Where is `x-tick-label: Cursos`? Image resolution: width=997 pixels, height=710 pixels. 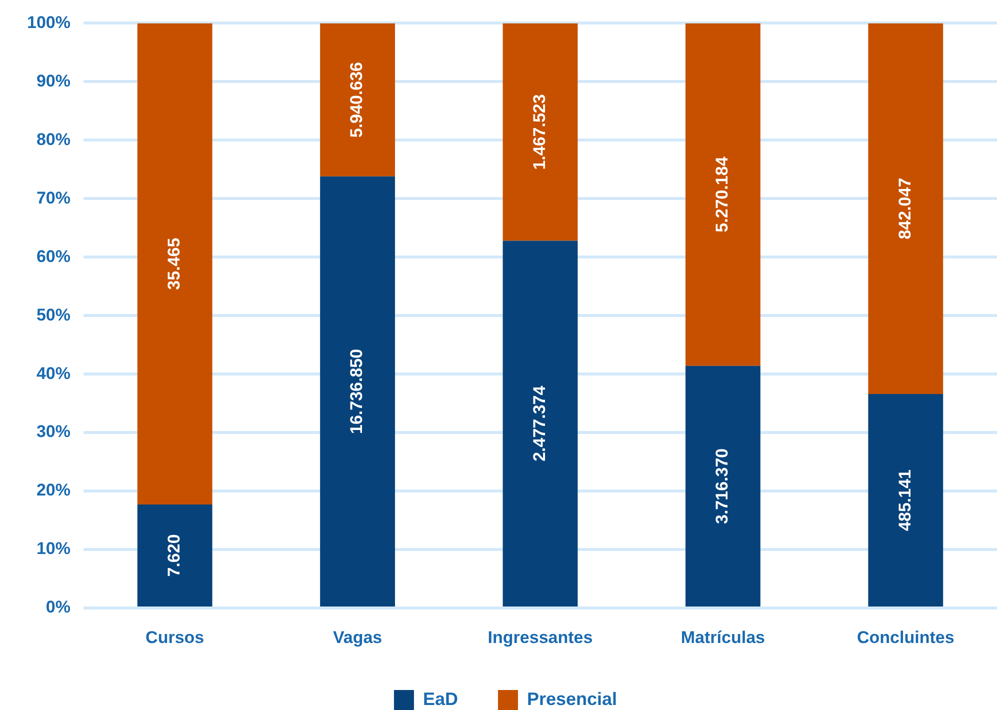 x-tick-label: Cursos is located at coordinates (175, 637).